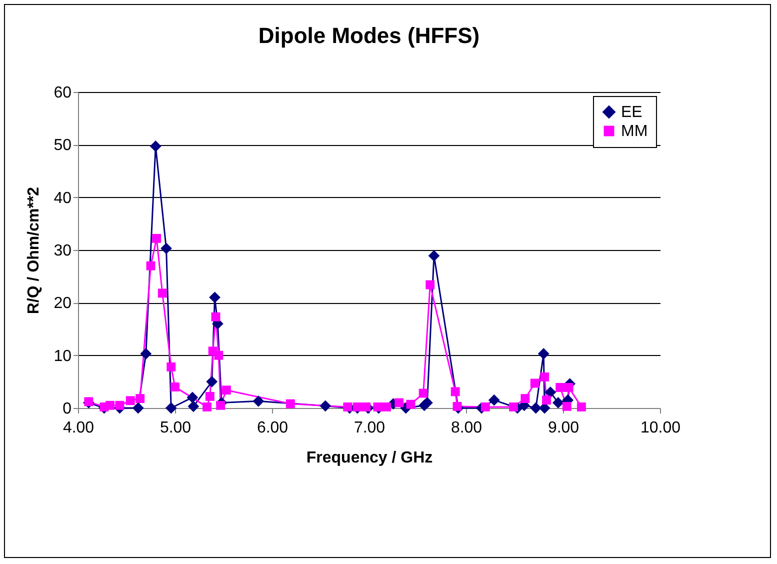 Image resolution: width=777 pixels, height=564 pixels. Describe the element at coordinates (63, 356) in the screenshot. I see `y-tick-label: 10` at that location.